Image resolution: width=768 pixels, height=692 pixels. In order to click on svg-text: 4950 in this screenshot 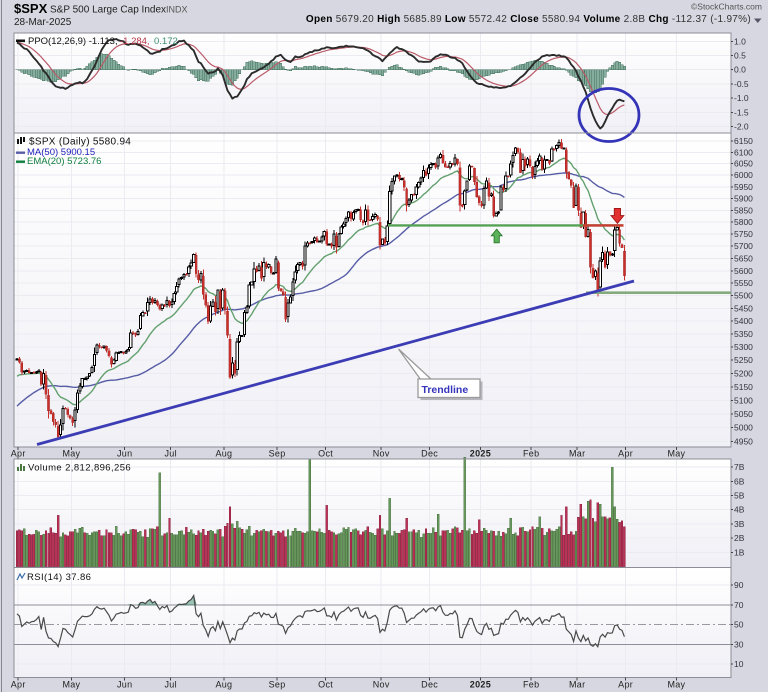, I will do `click(743, 442)`.